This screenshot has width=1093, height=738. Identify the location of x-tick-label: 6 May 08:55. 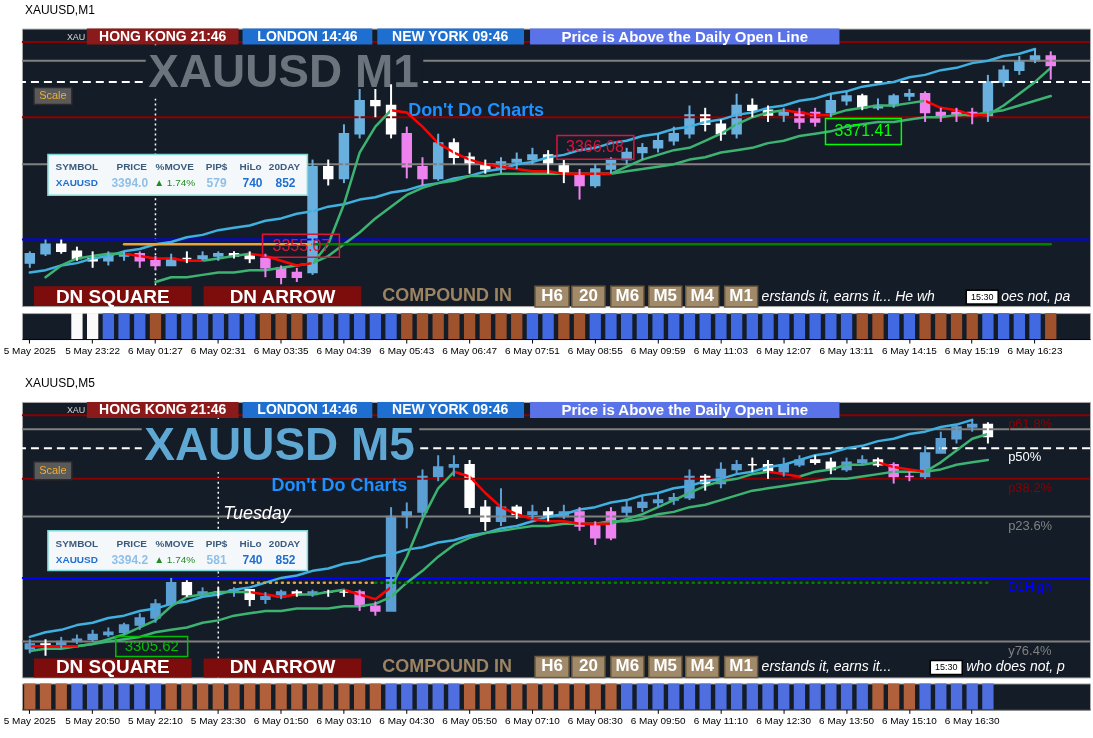
(595, 350).